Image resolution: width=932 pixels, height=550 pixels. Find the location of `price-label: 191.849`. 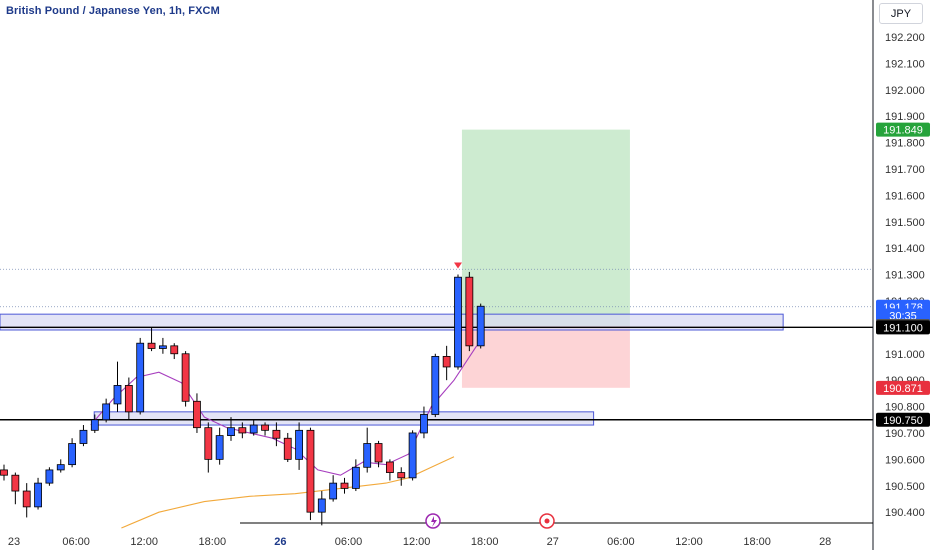

price-label: 191.849 is located at coordinates (903, 129).